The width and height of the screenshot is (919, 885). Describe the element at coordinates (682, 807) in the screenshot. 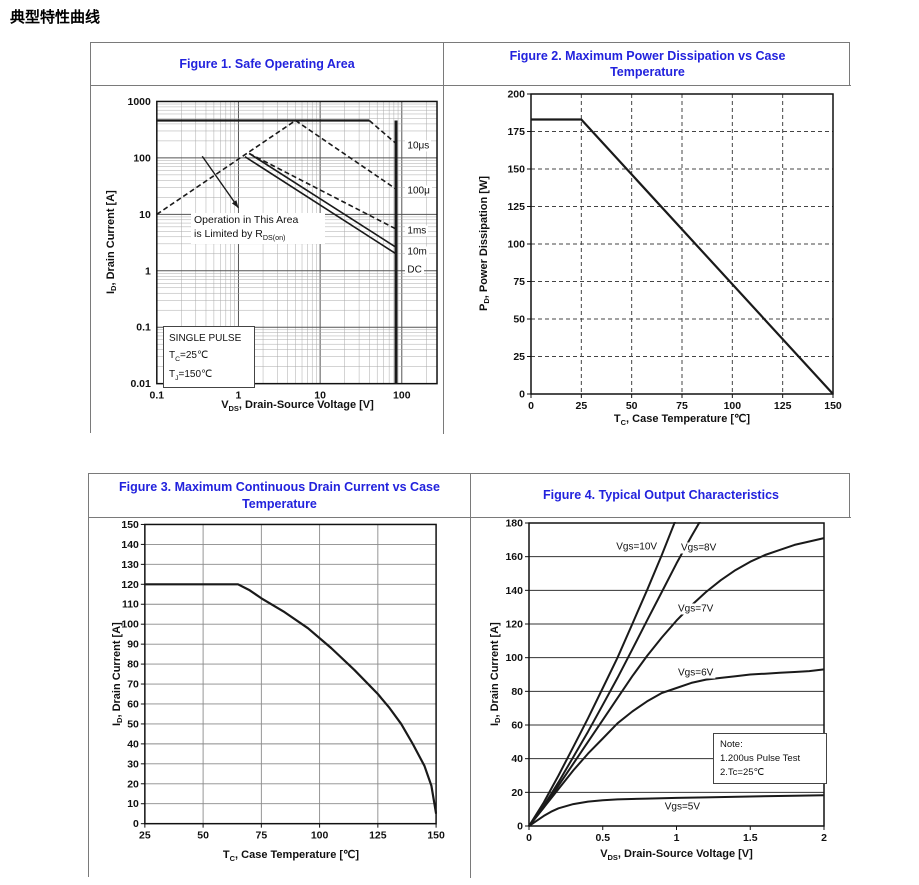

I see `curve-label-Vgs=5V: Vgs=5V` at that location.